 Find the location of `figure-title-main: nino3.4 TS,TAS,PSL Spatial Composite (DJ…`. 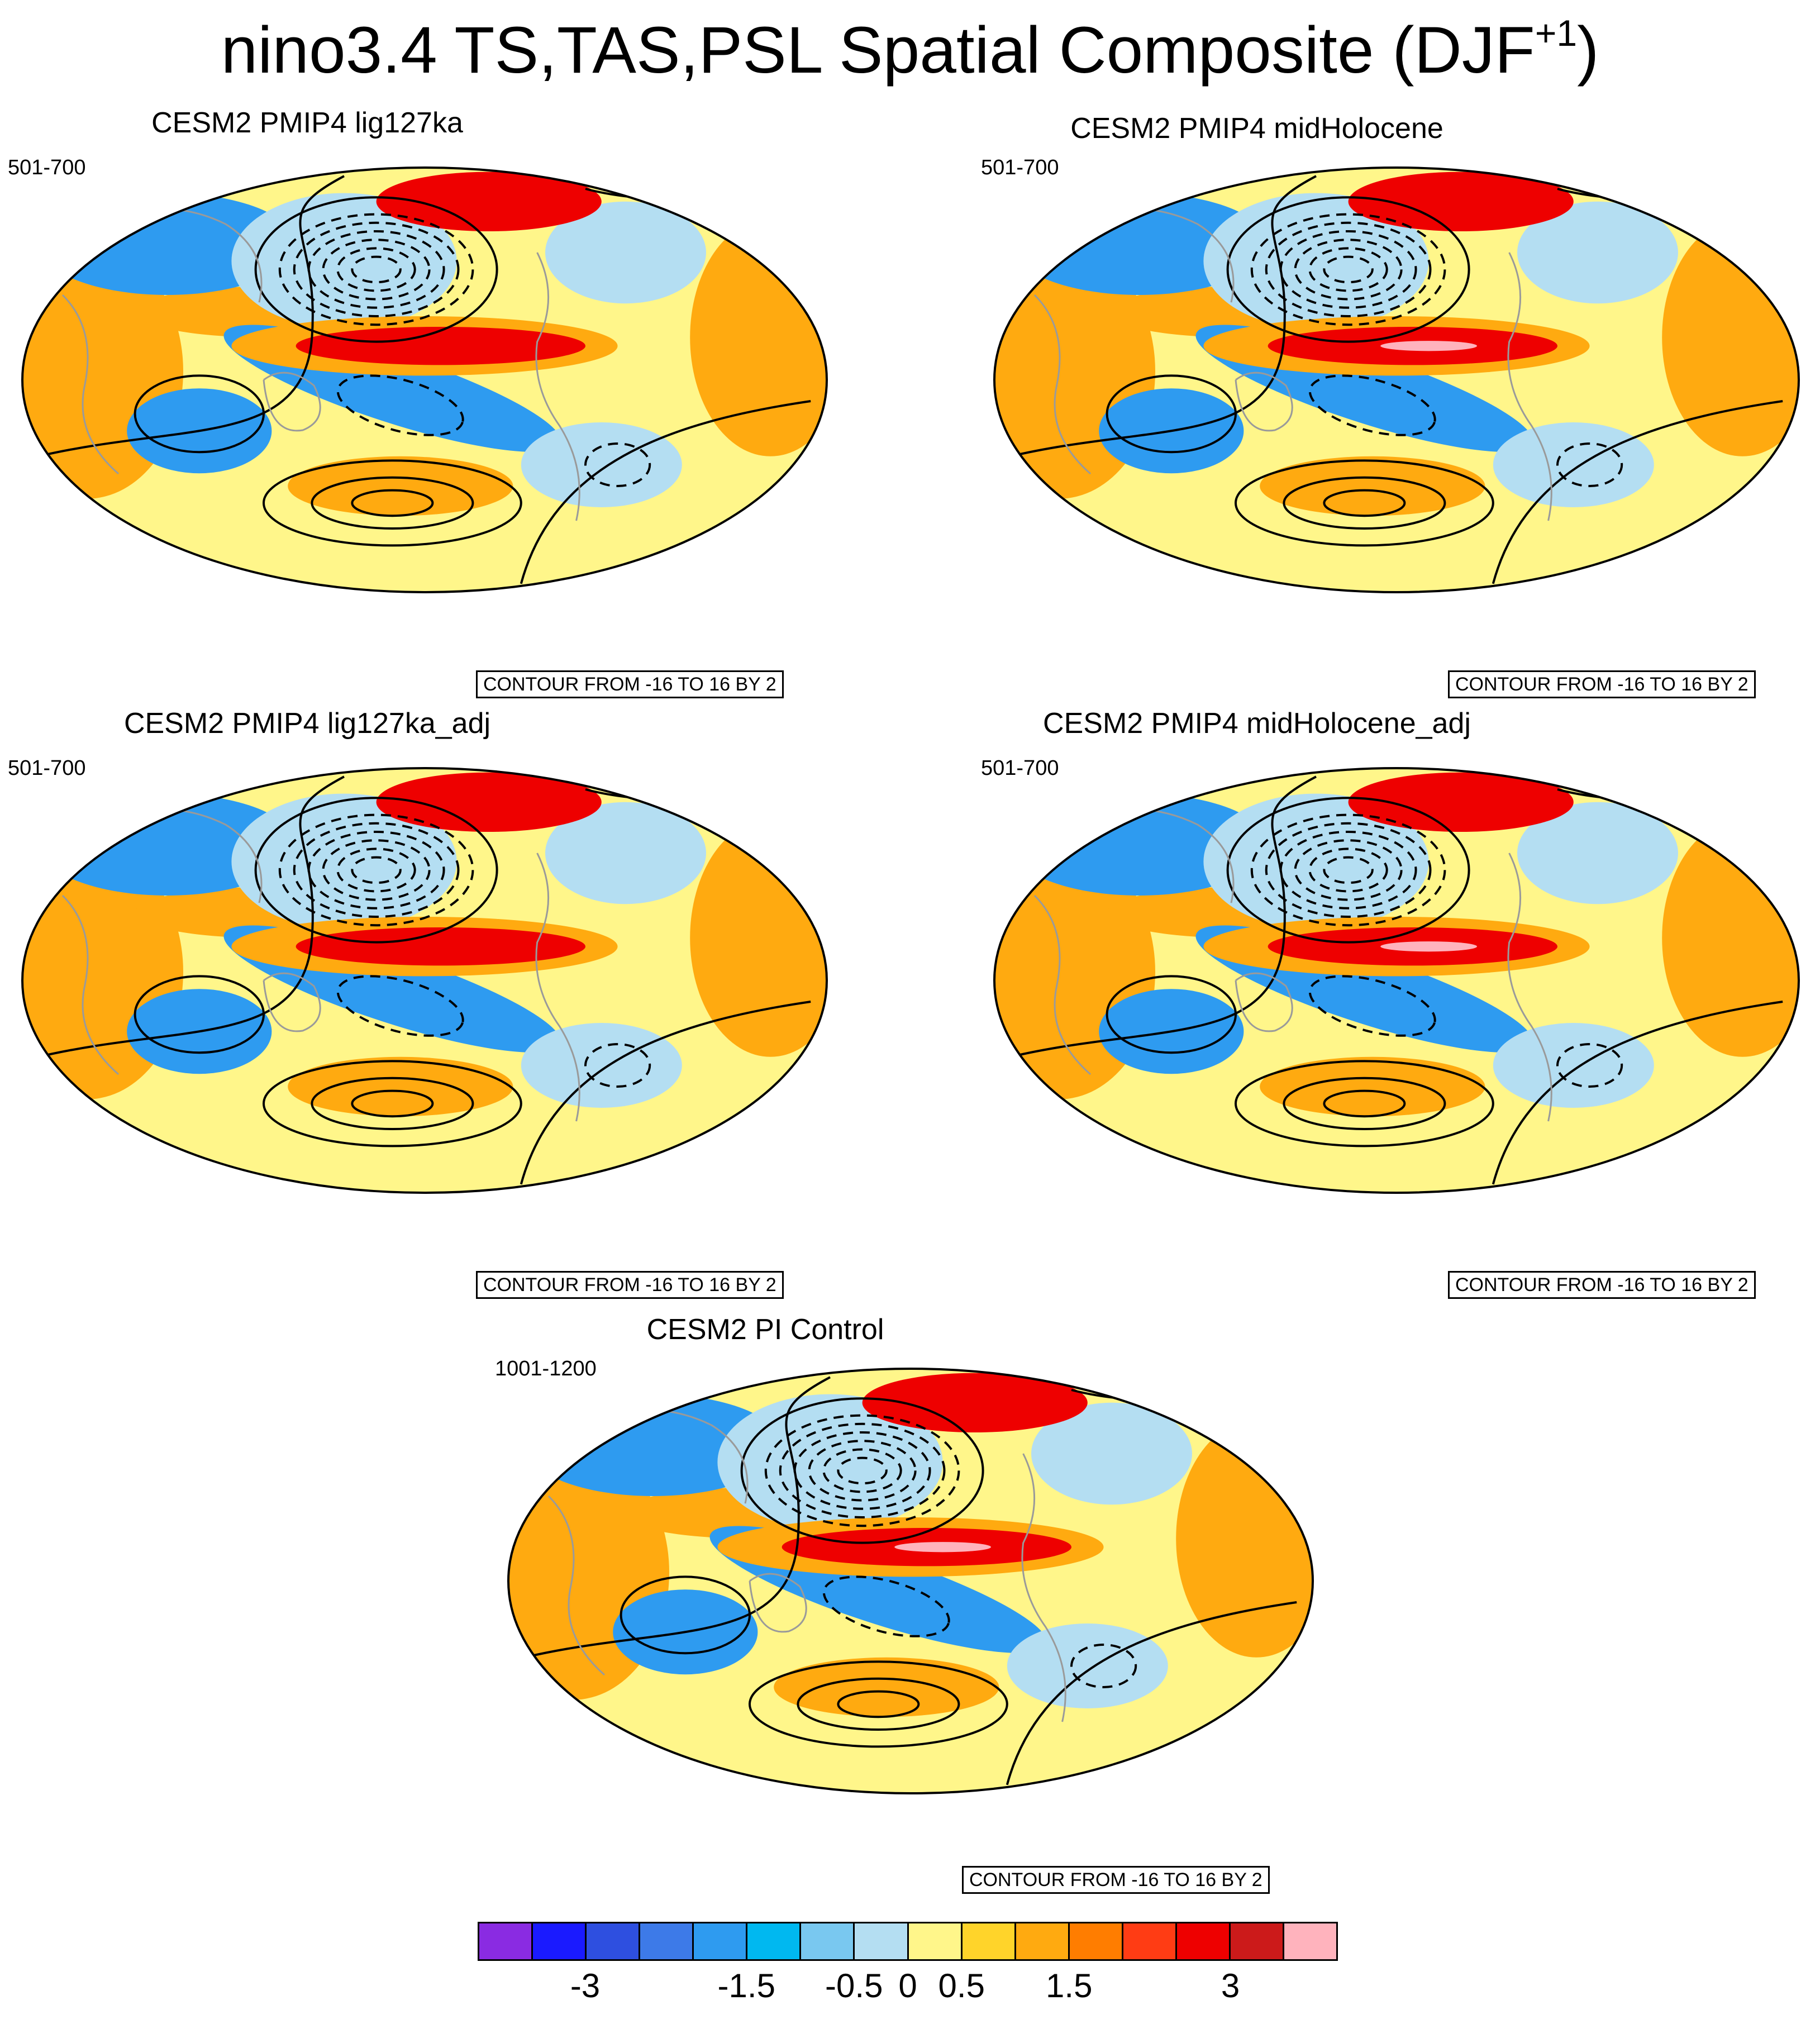

figure-title-main: nino3.4 TS,TAS,PSL Spatial Composite (DJ… is located at coordinates (878, 50).